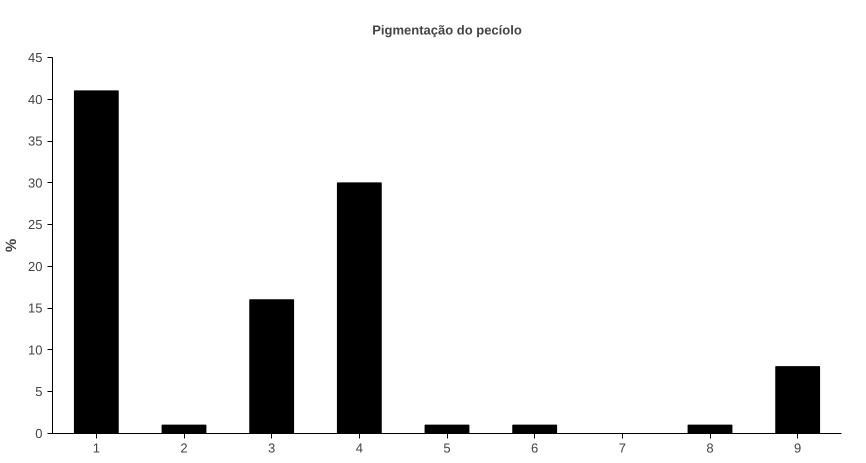  What do you see at coordinates (35, 350) in the screenshot?
I see `y-tick-label: 10` at bounding box center [35, 350].